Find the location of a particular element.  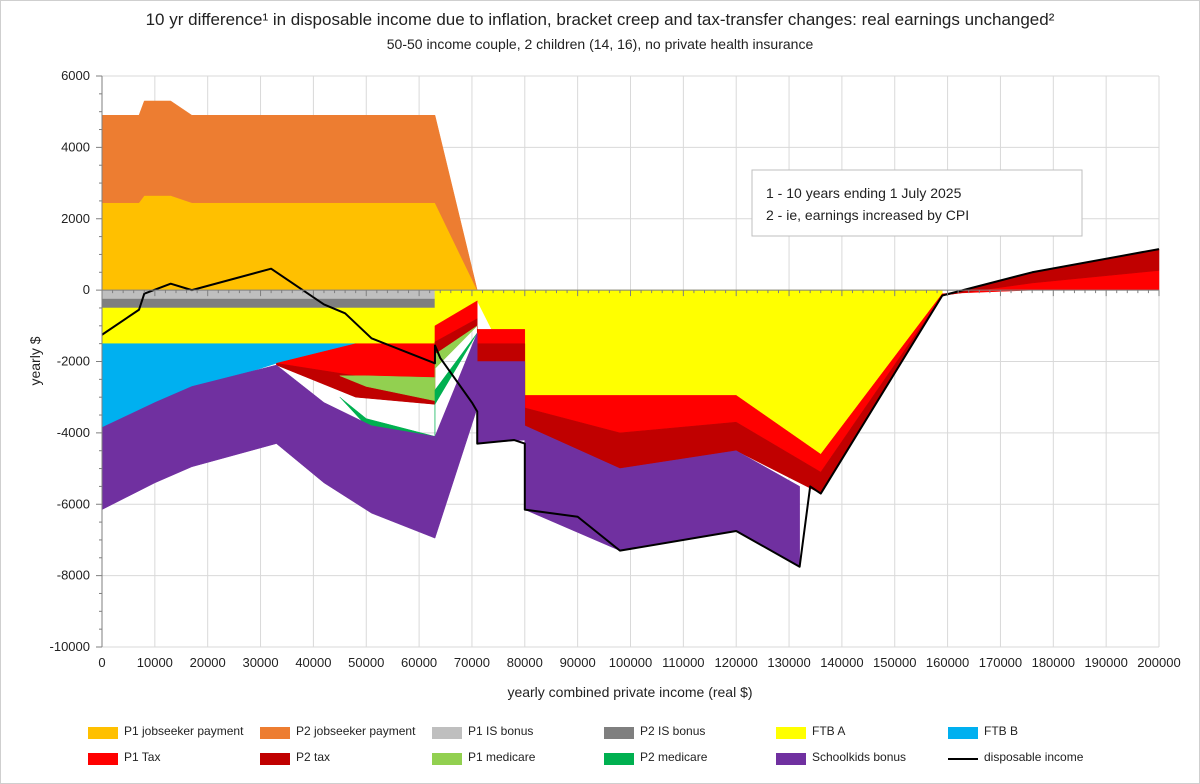

x-tick-label-11: 110000 is located at coordinates (683, 662).